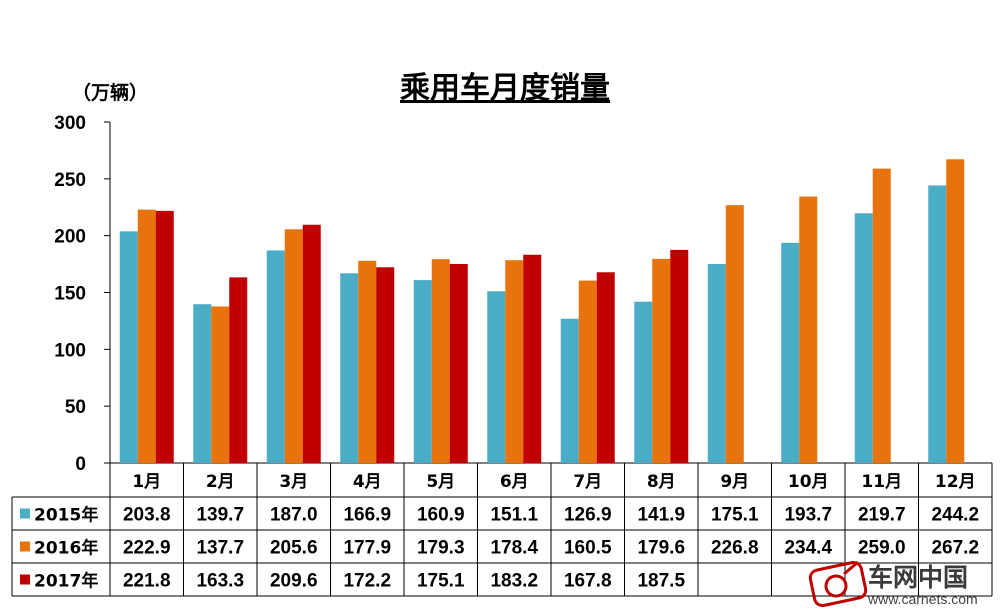 The height and width of the screenshot is (612, 1000). What do you see at coordinates (66, 581) in the screenshot?
I see `legend-label: 2017年` at bounding box center [66, 581].